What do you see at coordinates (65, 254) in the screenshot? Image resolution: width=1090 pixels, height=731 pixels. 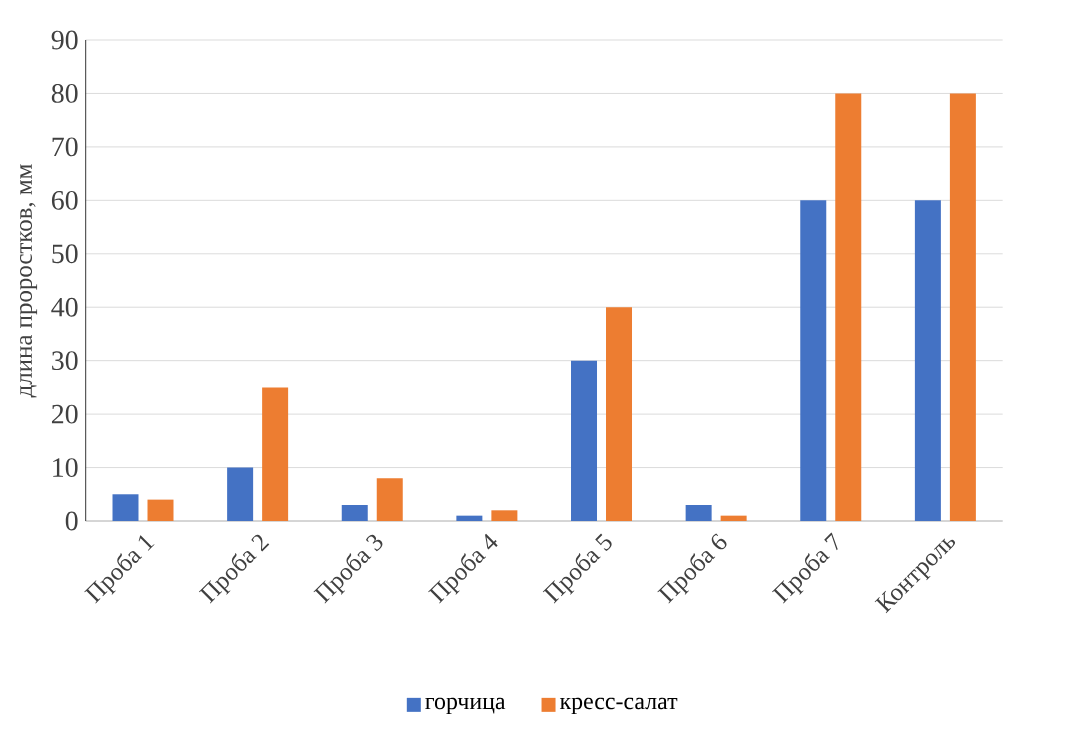 I see `y-tick-label: 50` at bounding box center [65, 254].